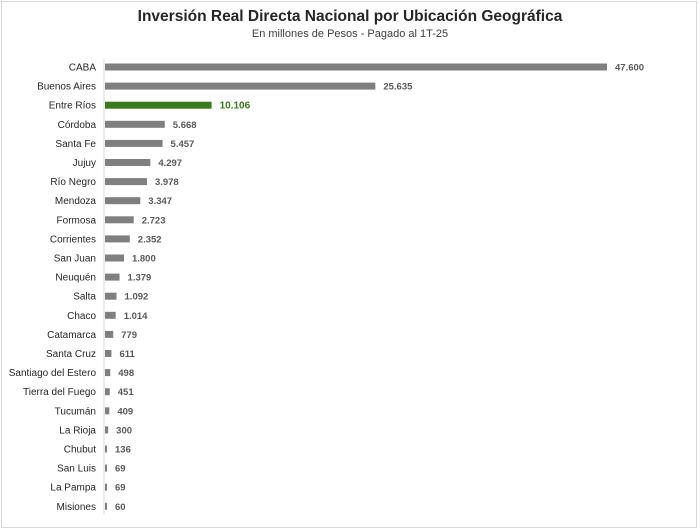 Image resolution: width=700 pixels, height=530 pixels. Describe the element at coordinates (158, 105) in the screenshot. I see `bar-entre-rios` at that location.